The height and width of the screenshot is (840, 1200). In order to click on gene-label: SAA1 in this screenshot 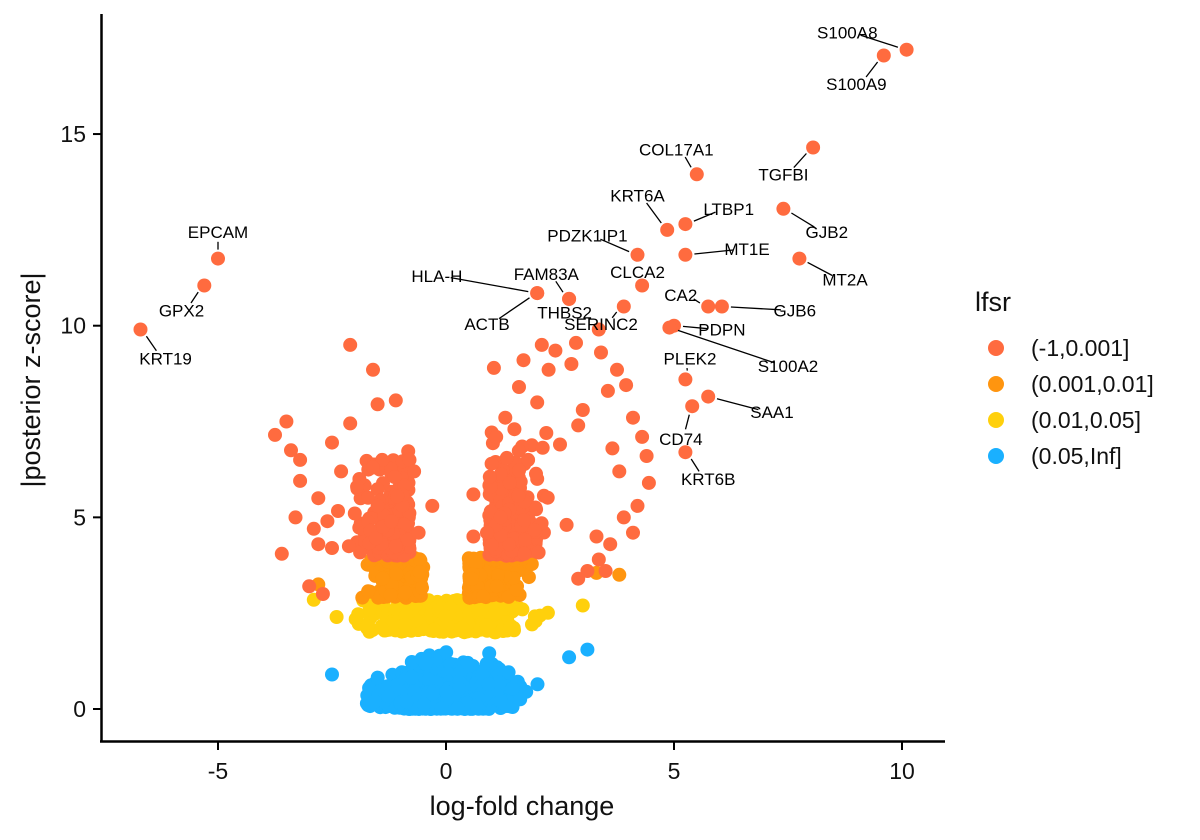, I will do `click(771, 412)`.